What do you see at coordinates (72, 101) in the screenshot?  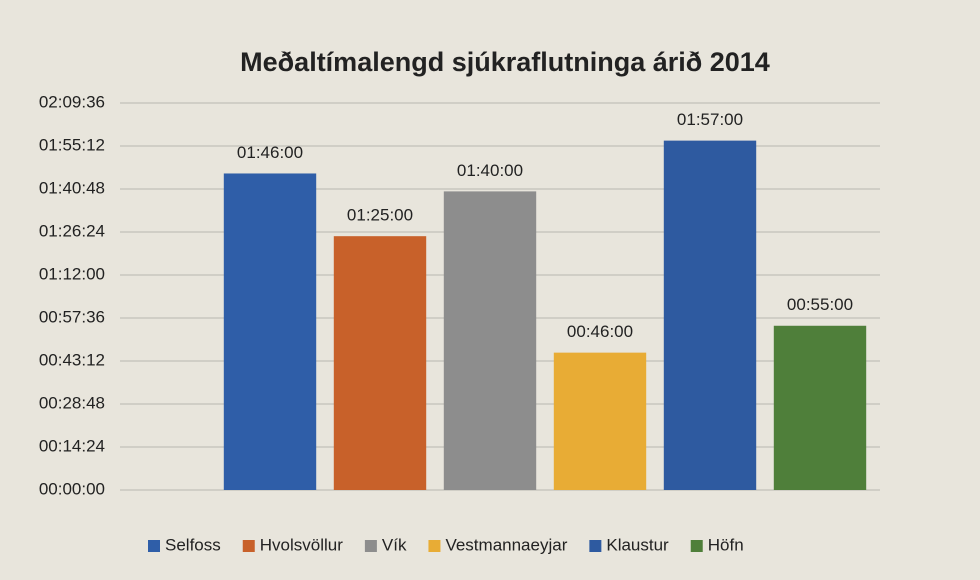 I see `y-tick-label: 02:09:36` at bounding box center [72, 101].